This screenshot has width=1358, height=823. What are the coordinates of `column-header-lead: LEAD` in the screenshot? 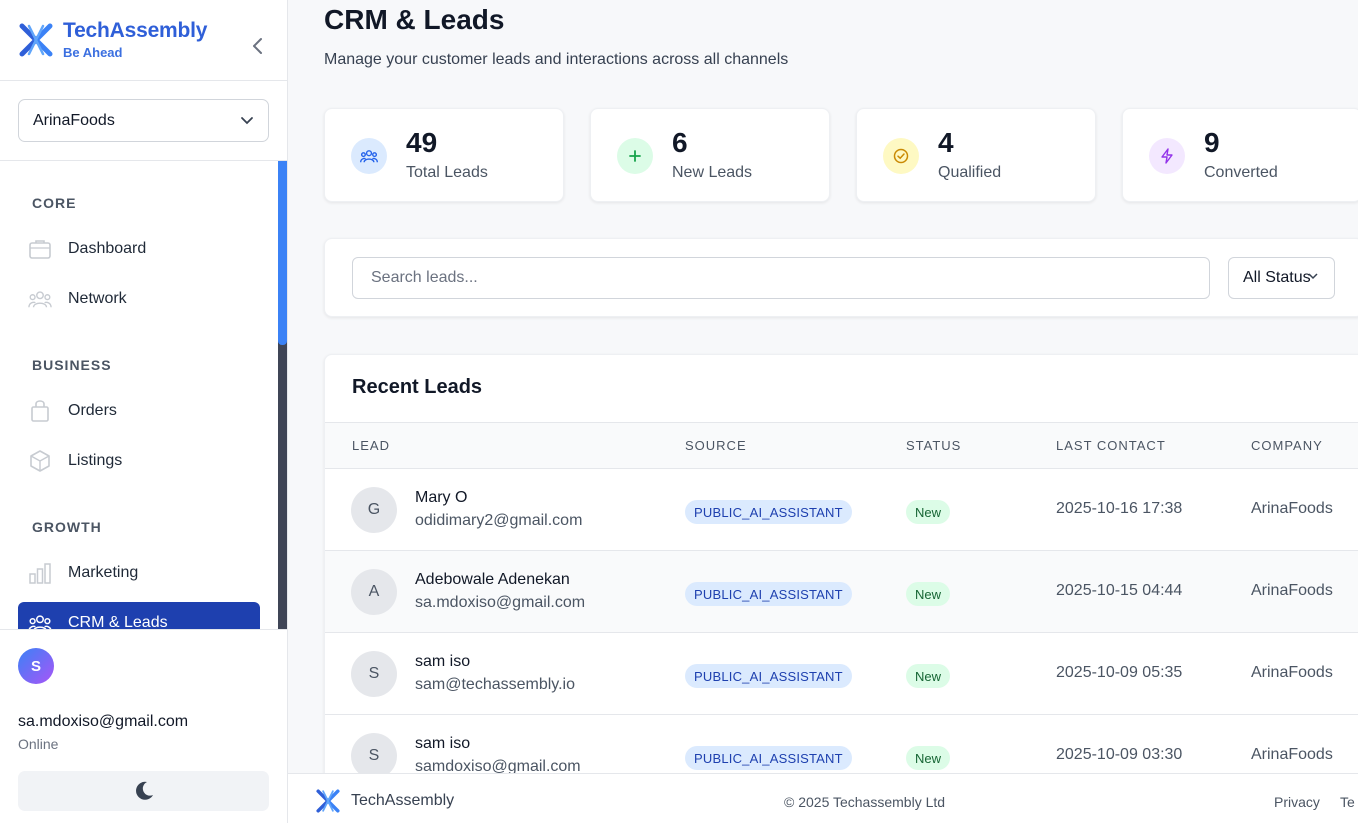 It's located at (371, 445).